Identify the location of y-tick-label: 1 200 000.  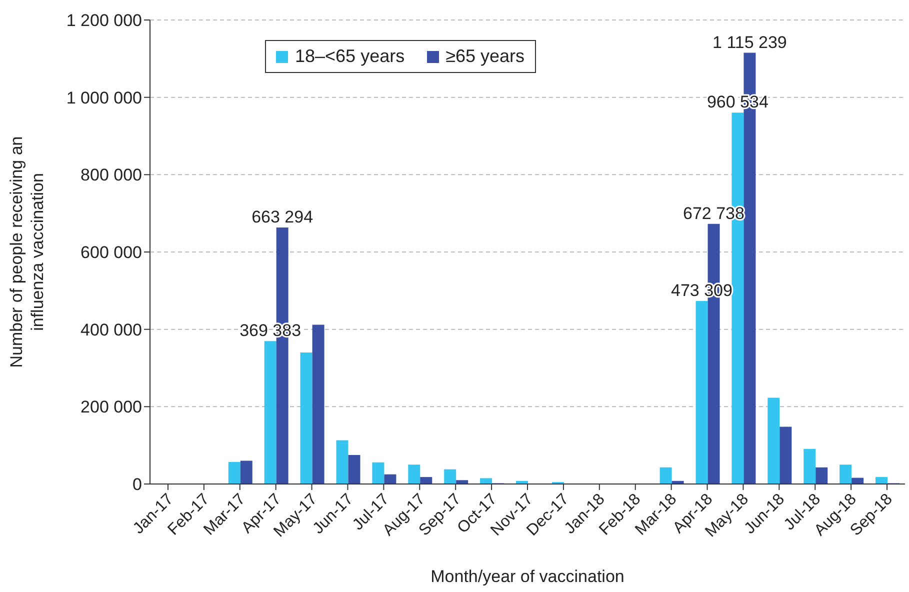
(104, 20).